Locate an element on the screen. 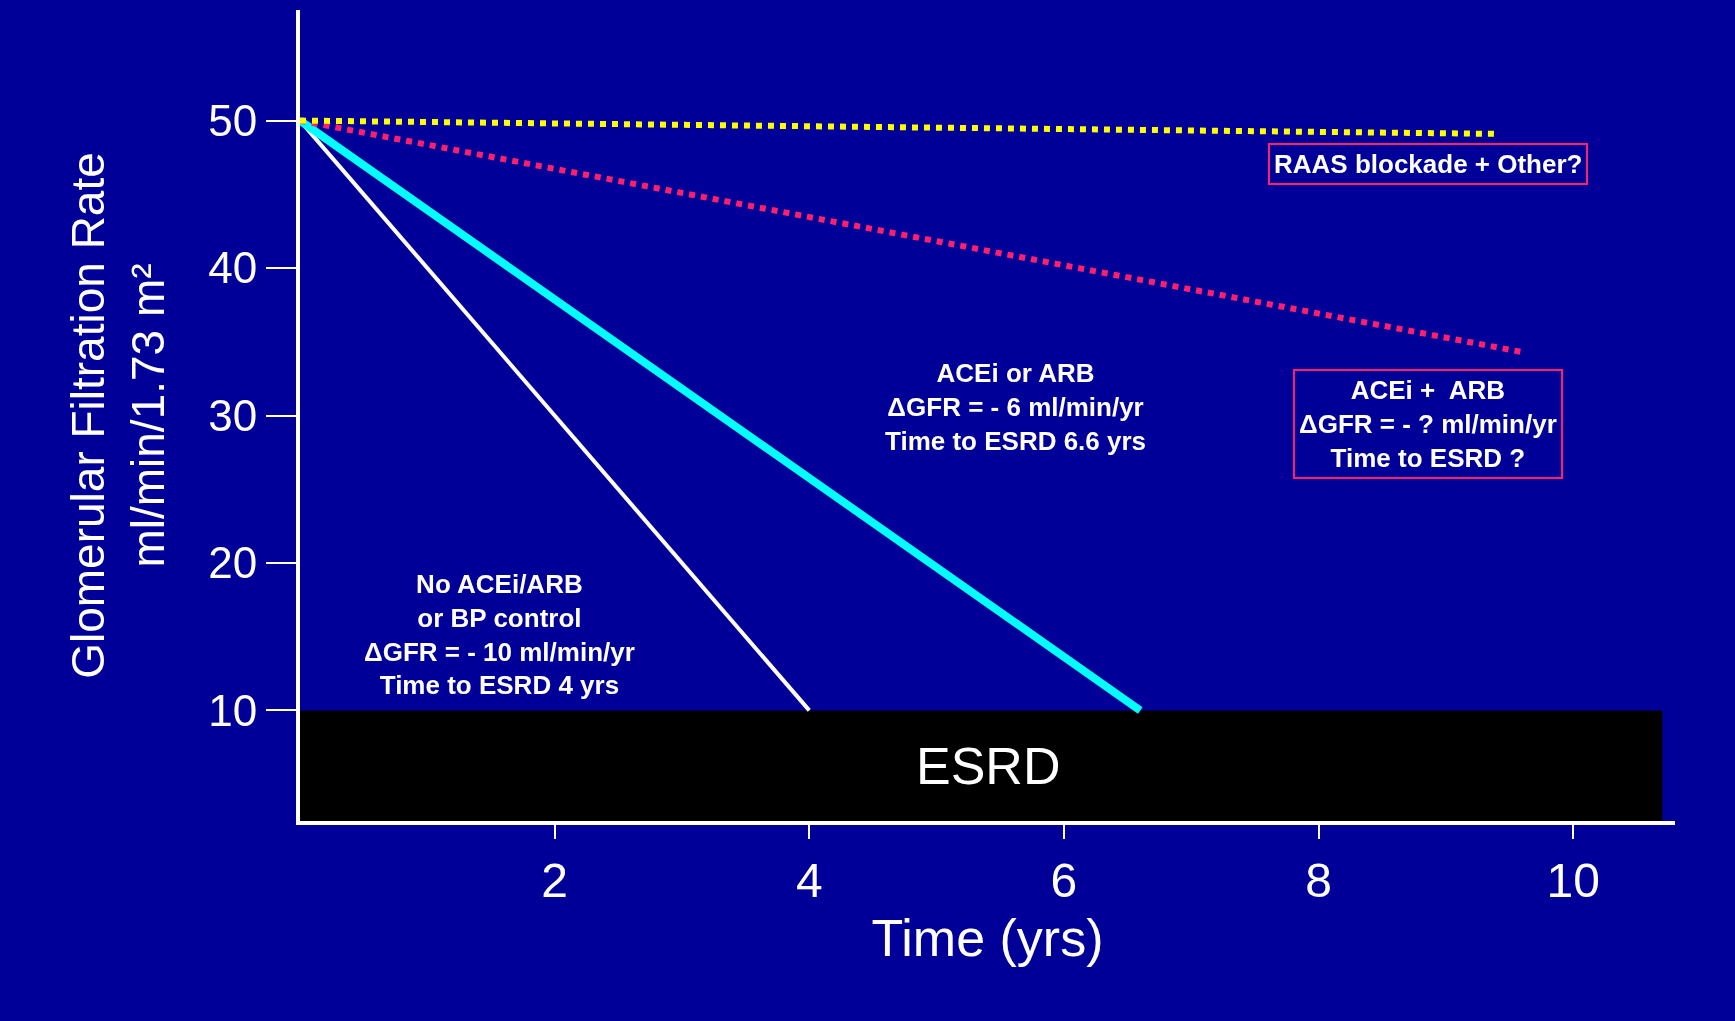  y-tick-label: 30 is located at coordinates (233, 415).